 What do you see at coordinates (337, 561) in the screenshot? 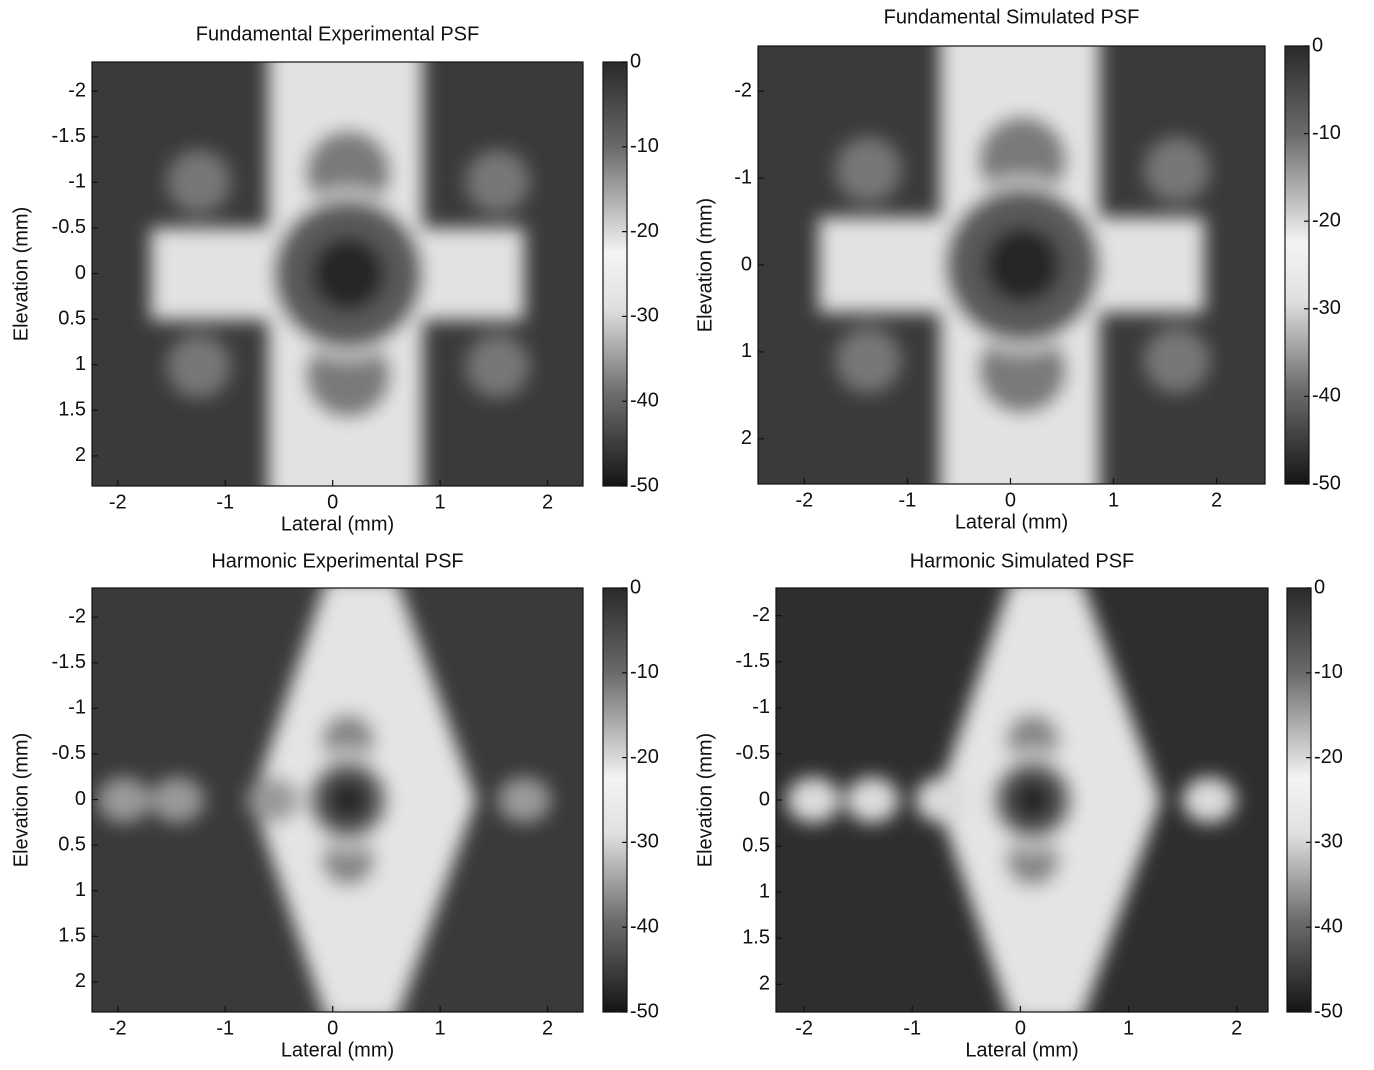
I see `chart-title: Harmonic Experimental PSF` at bounding box center [337, 561].